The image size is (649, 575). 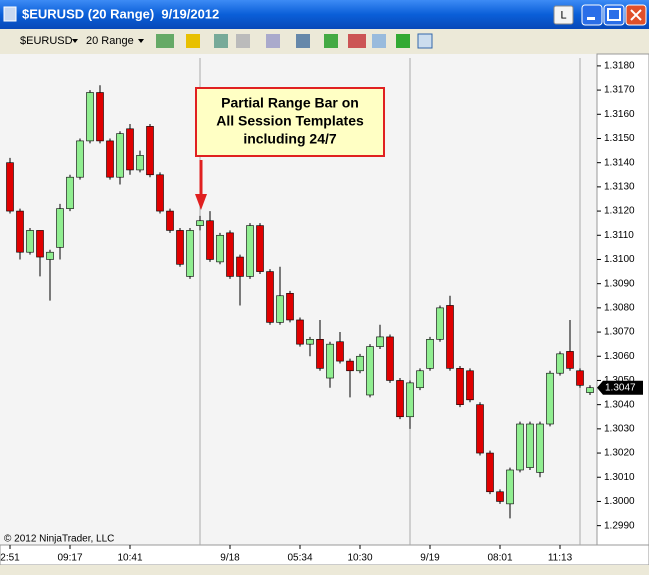 I want to click on status-strip, so click(x=324, y=570).